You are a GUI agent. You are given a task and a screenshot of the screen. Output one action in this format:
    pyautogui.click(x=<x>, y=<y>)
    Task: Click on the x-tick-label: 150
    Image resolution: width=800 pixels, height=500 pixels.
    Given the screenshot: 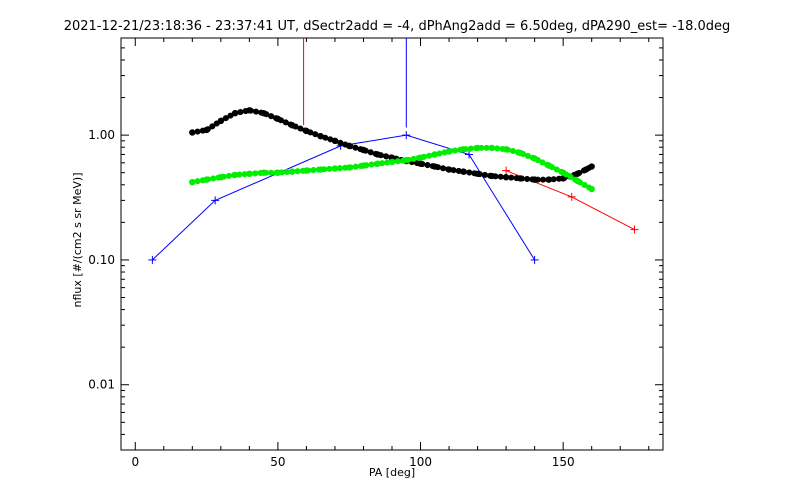 What is the action you would take?
    pyautogui.click(x=563, y=462)
    